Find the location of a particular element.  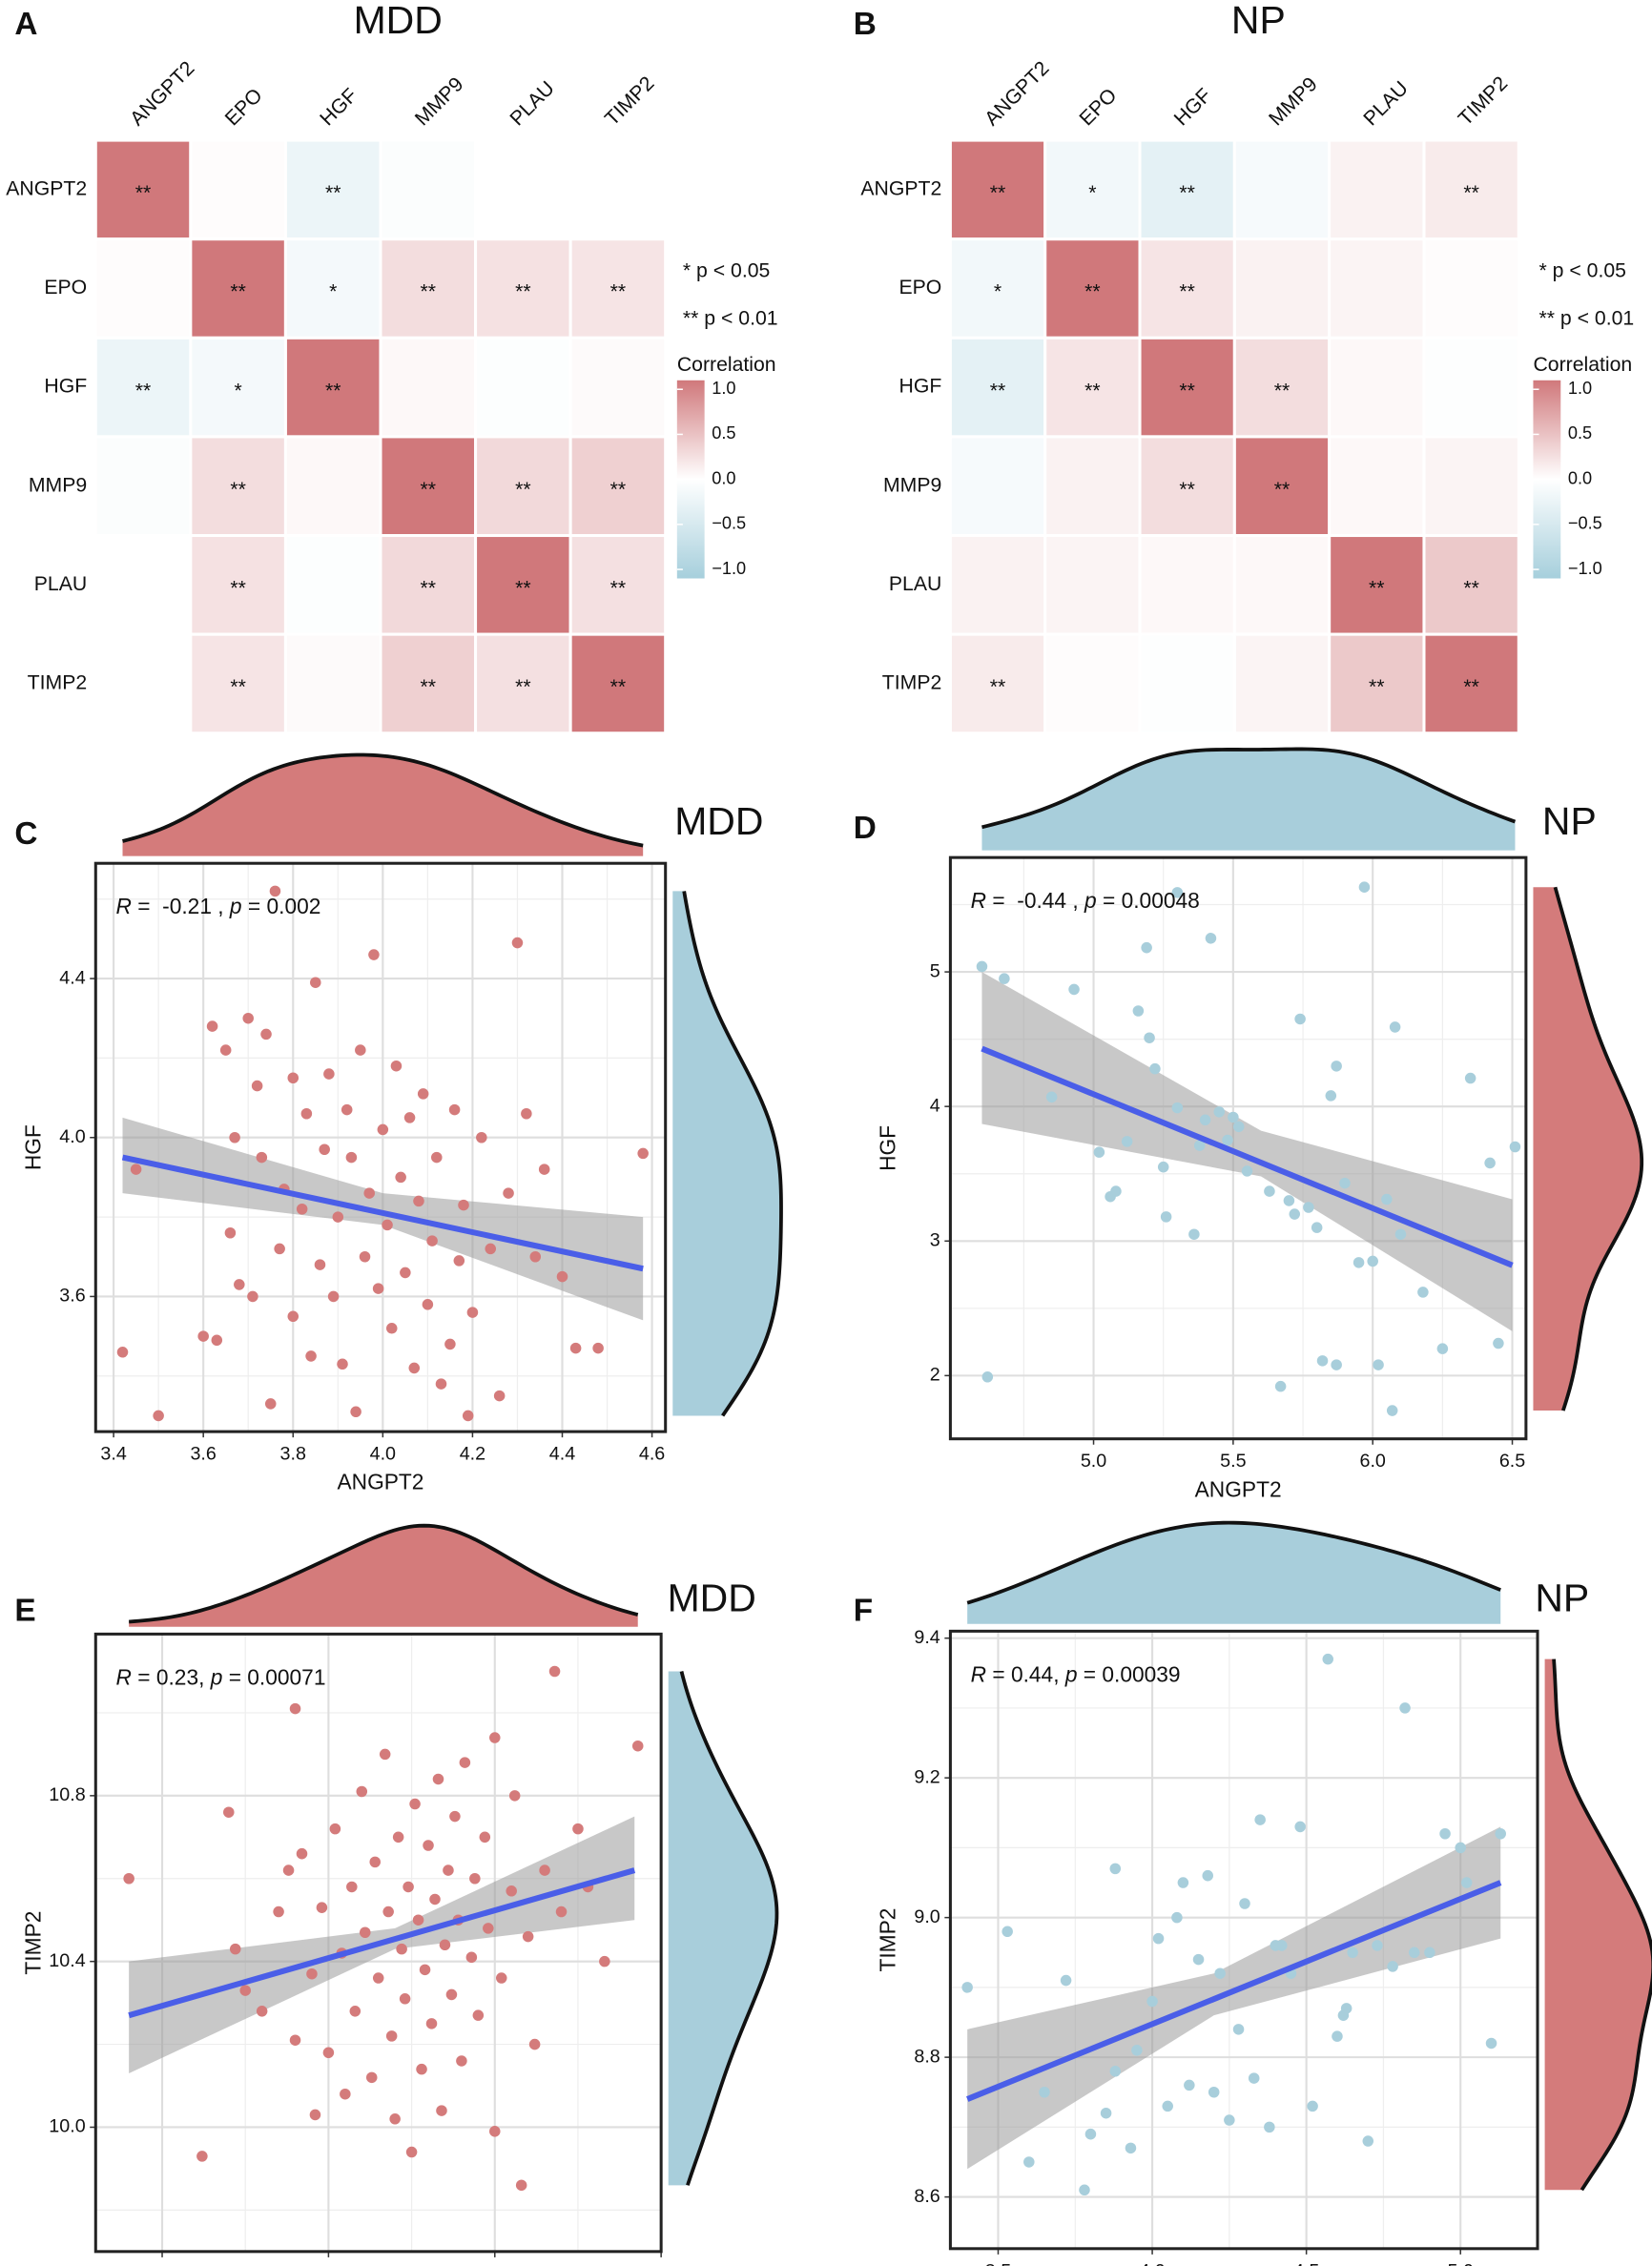

top-density is located at coordinates (384, 1576).